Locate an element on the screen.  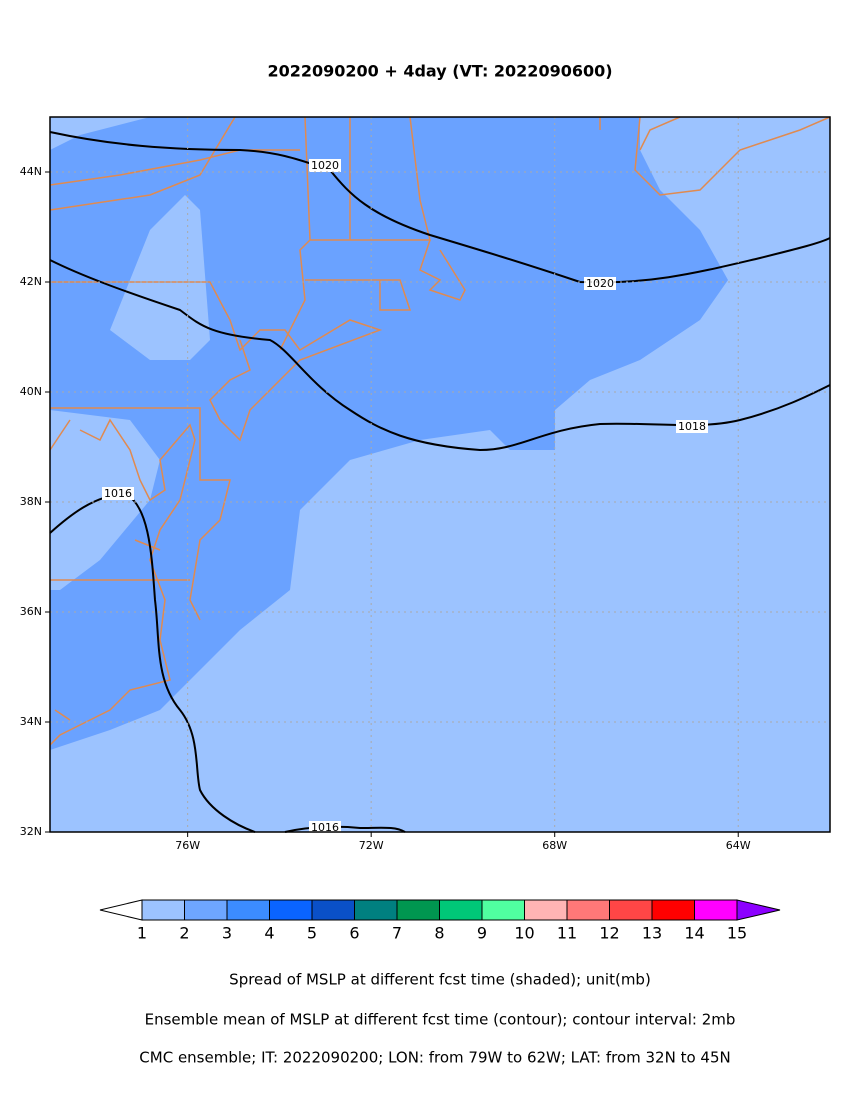
x-tick-label: 76W is located at coordinates (187, 845).